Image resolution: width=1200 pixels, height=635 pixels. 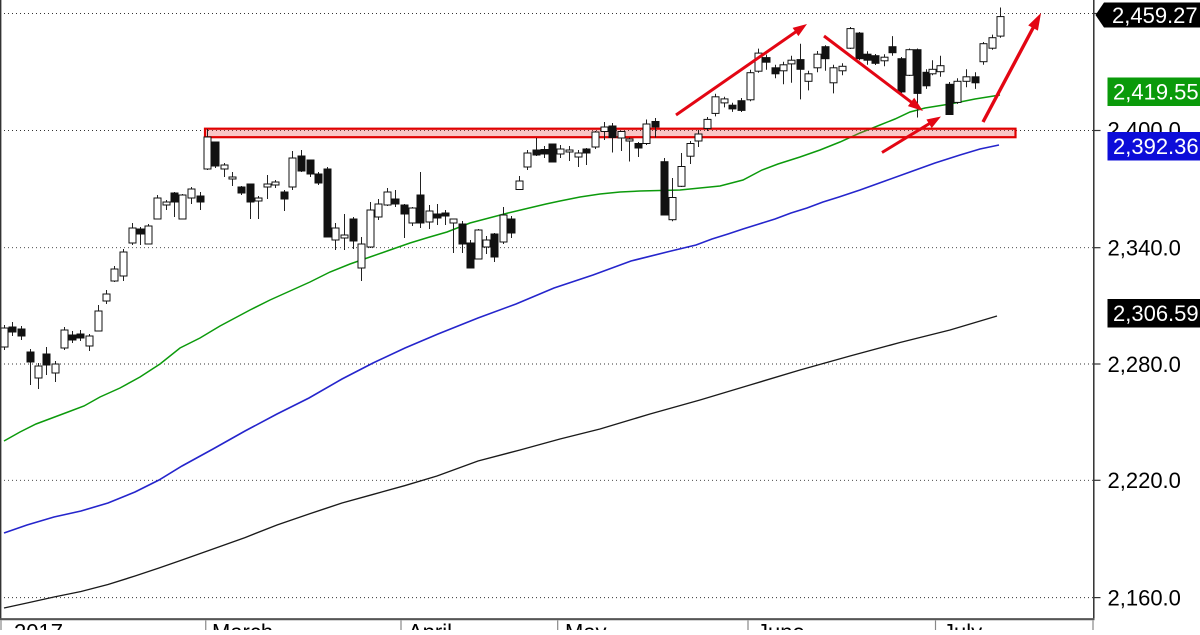 I want to click on svg-text: 2,392.36, so click(x=1156, y=146).